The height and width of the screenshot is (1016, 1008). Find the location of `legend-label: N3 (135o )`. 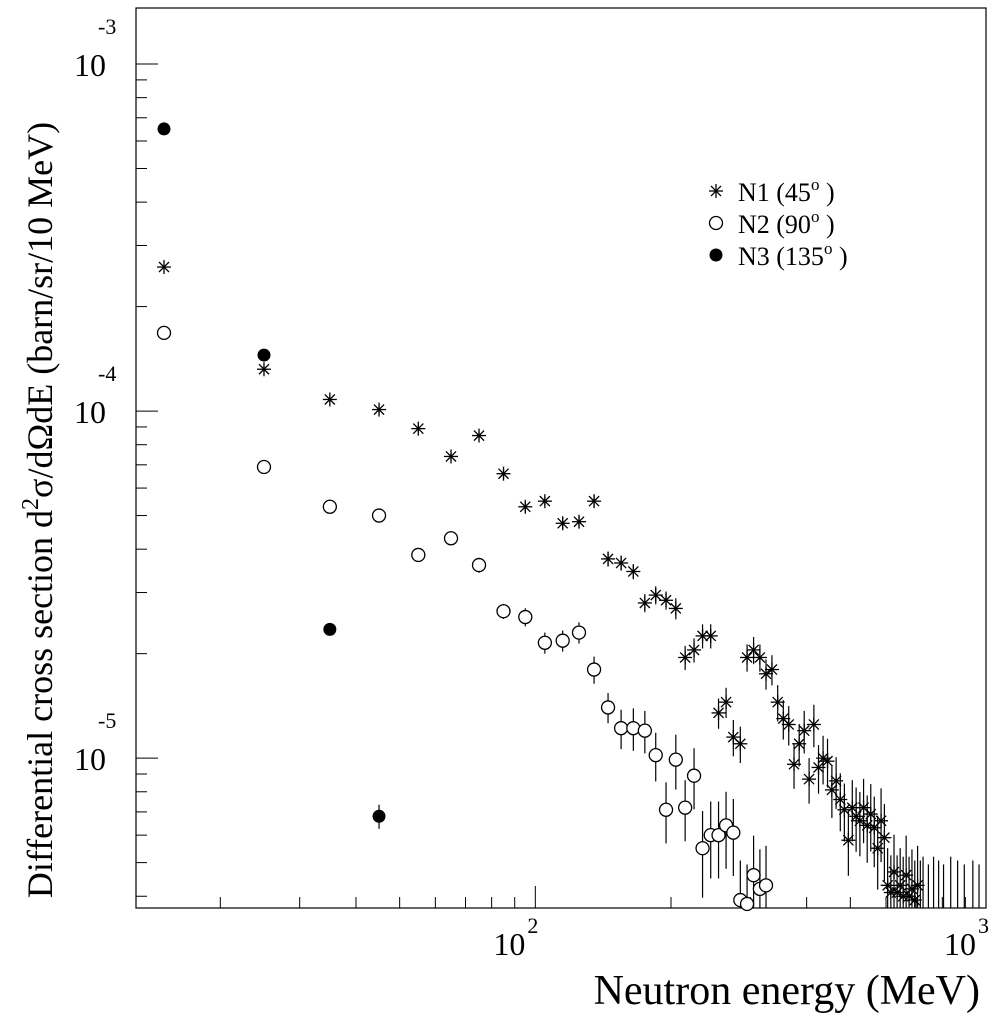

legend-label: N3 (135o ) is located at coordinates (793, 255).